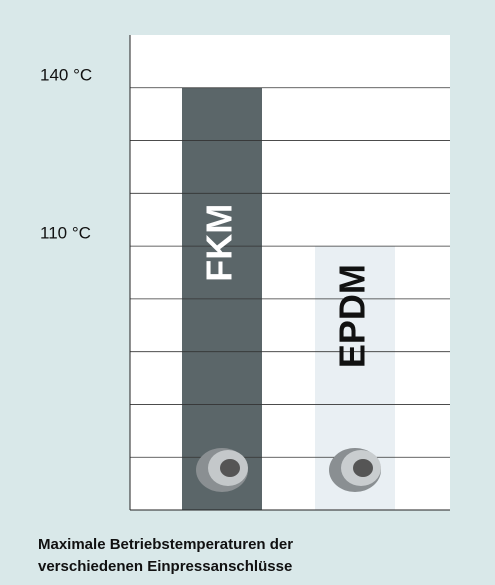 The width and height of the screenshot is (495, 585). What do you see at coordinates (165, 566) in the screenshot?
I see `caption: verschiedenen Einpressanschlüsse` at bounding box center [165, 566].